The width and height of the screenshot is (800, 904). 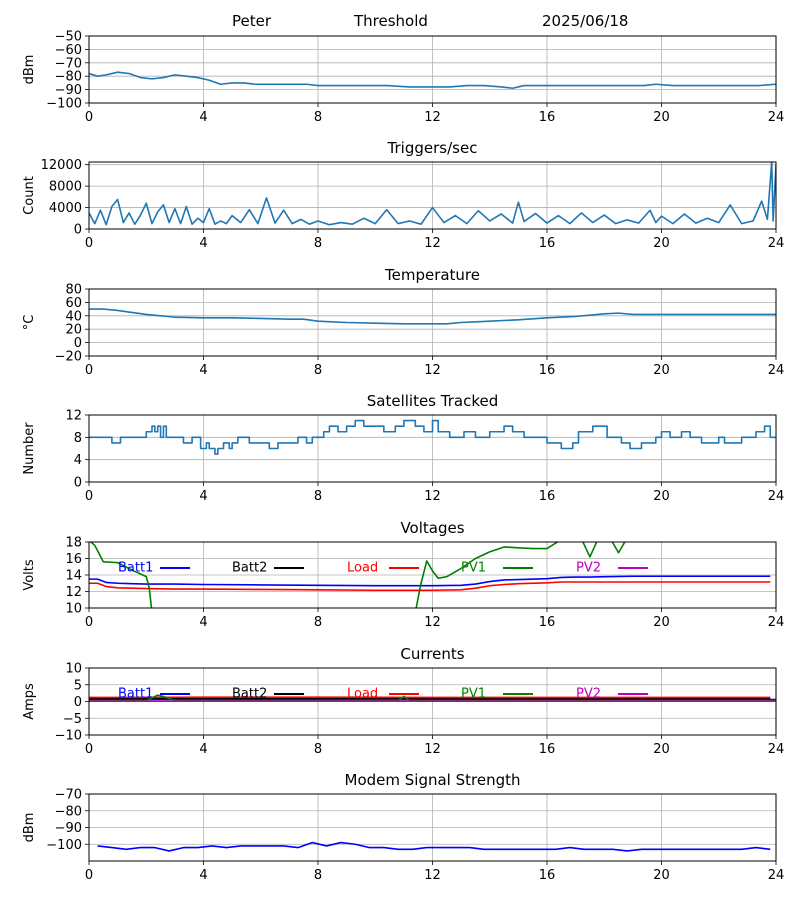 What do you see at coordinates (432, 401) in the screenshot?
I see `chart-title: Satellites Tracked` at bounding box center [432, 401].